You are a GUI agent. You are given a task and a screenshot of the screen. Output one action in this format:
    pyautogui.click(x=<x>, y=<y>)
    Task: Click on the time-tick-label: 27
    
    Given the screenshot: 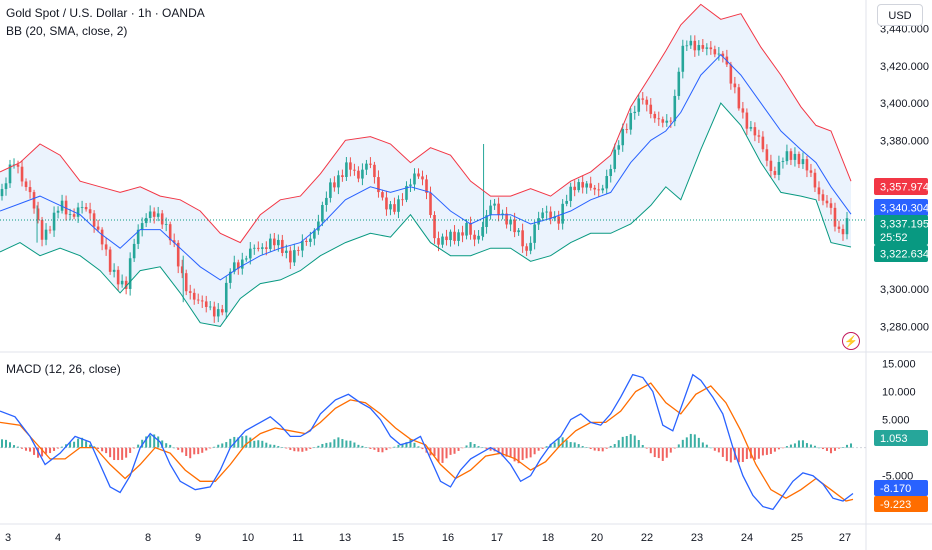 What is the action you would take?
    pyautogui.click(x=845, y=538)
    